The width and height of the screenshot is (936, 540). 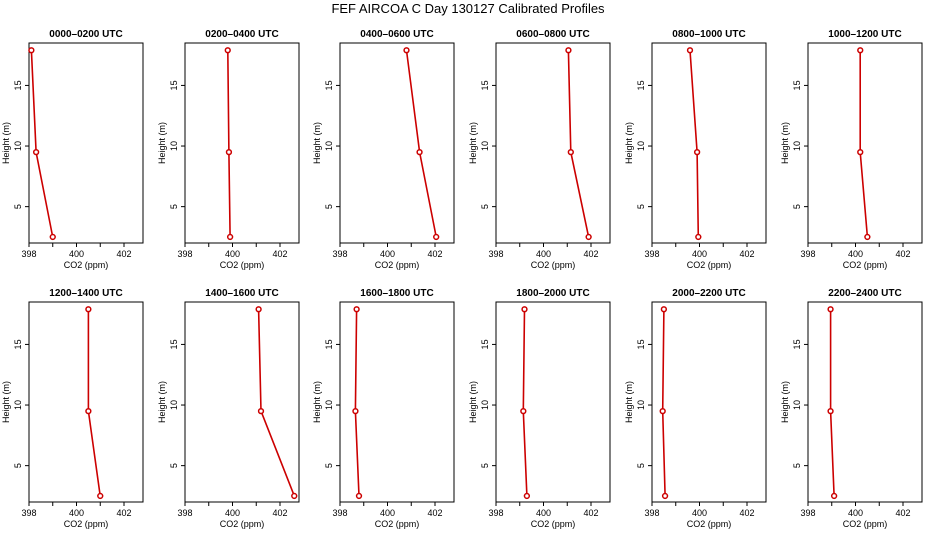 I want to click on panel-title: 0400–0600 UTC, so click(x=396, y=34).